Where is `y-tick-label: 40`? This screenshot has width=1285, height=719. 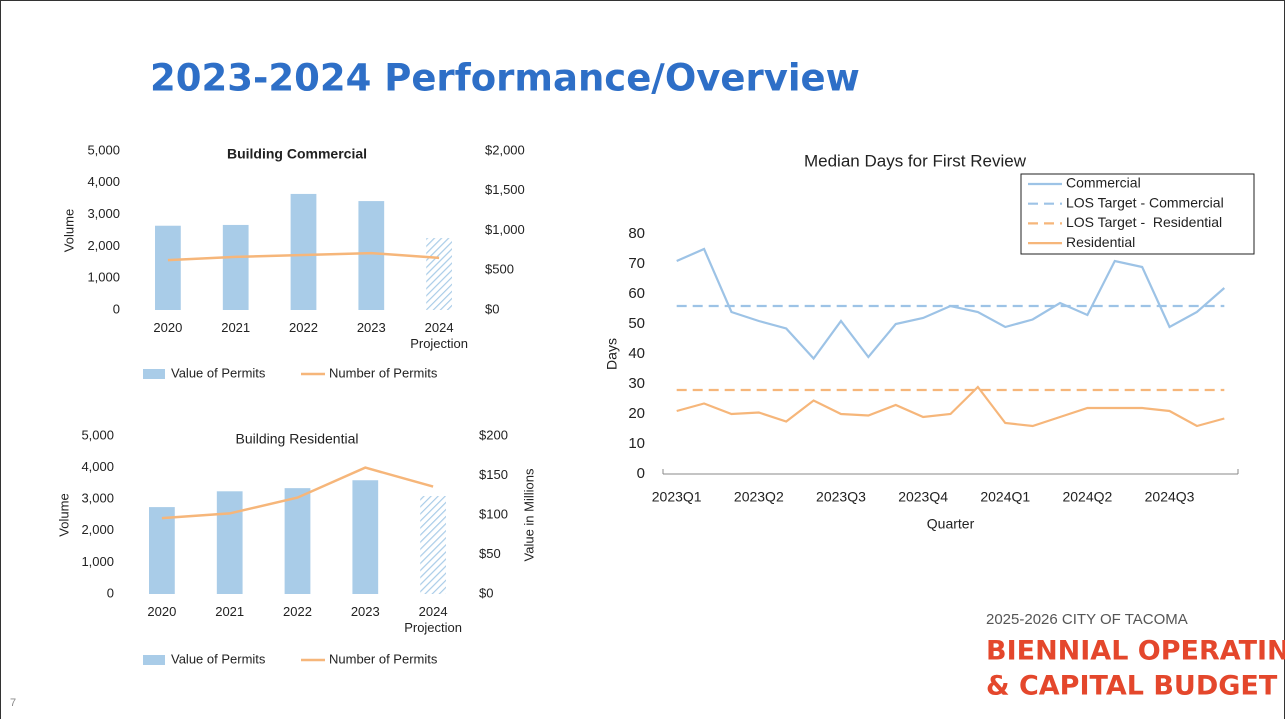
y-tick-label: 40 is located at coordinates (636, 353).